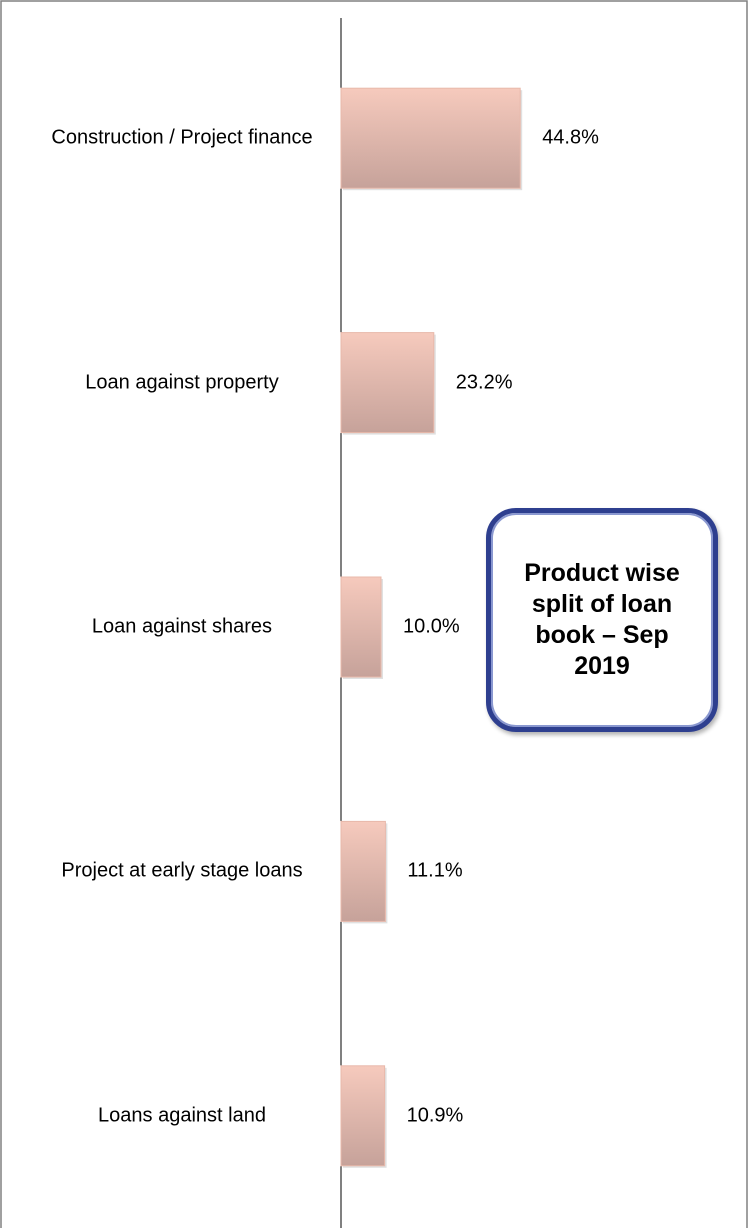 The image size is (749, 1228). What do you see at coordinates (182, 382) in the screenshot?
I see `category-label: Loan against property` at bounding box center [182, 382].